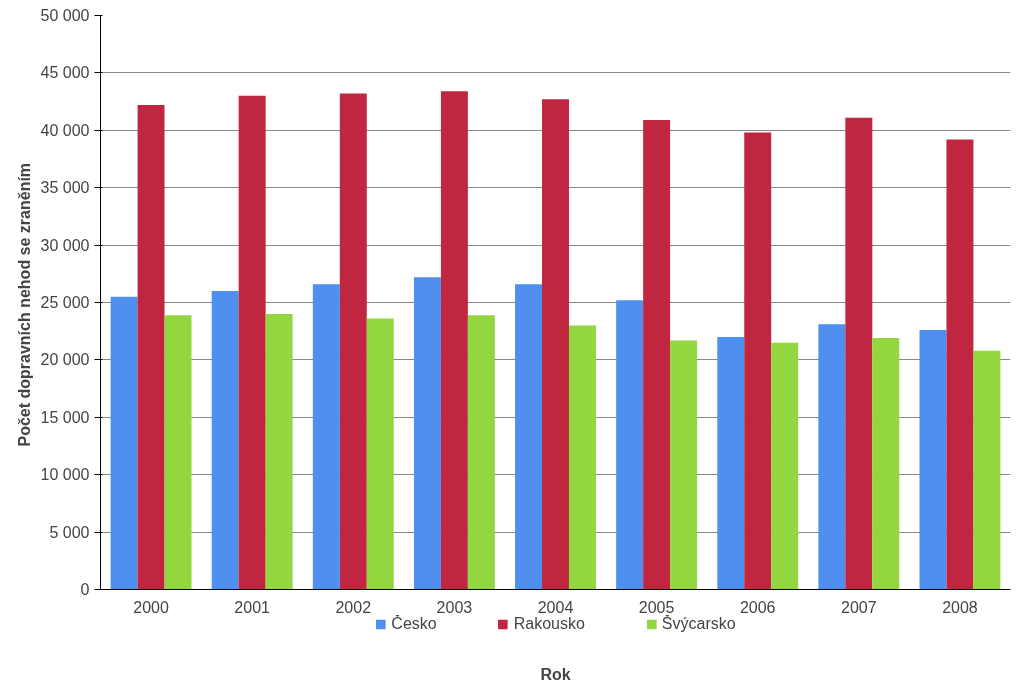 The width and height of the screenshot is (1035, 695). Describe the element at coordinates (69, 532) in the screenshot. I see `y-tick-label: 5 000` at that location.